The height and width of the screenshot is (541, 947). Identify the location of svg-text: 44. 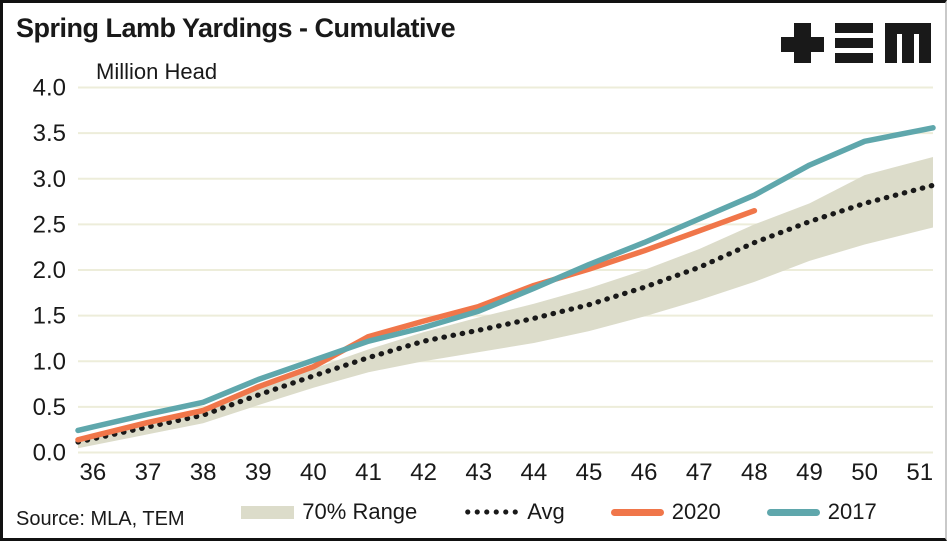
(534, 472).